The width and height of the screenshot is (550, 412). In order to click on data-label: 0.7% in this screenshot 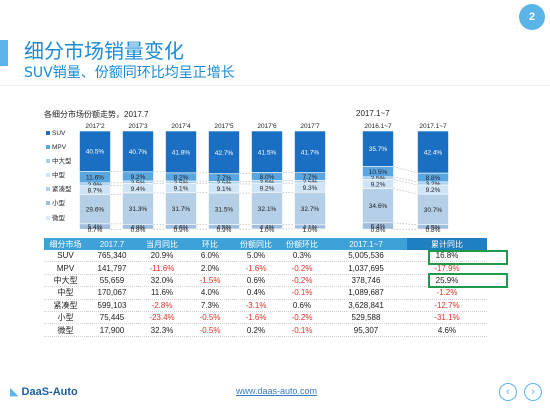, I will do `click(95, 230)`.